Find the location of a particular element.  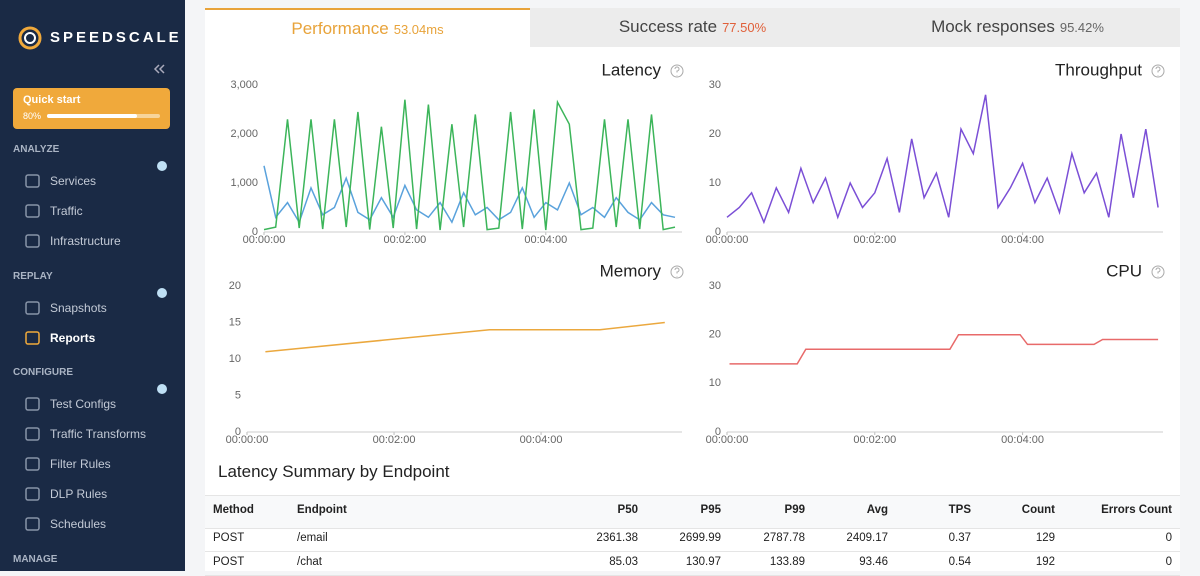

column-header: P99 is located at coordinates (794, 510).